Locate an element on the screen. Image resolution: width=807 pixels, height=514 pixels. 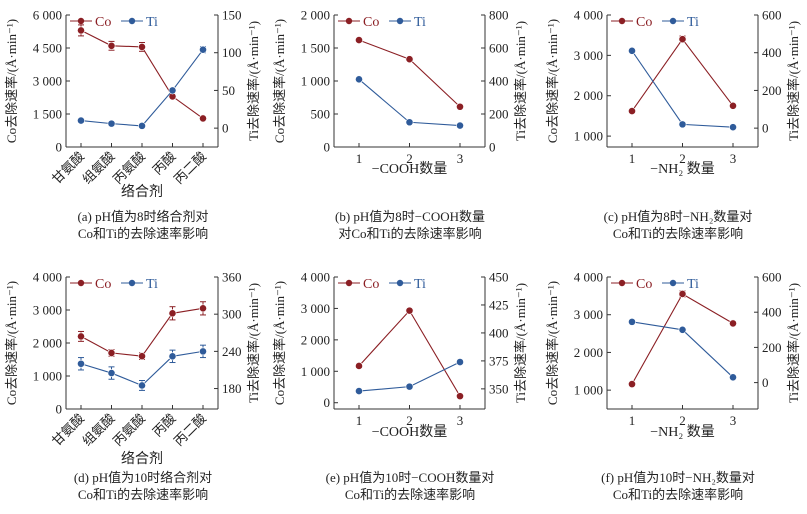
caption-line-1: (e) pH值为10时−COOH数量对 is located at coordinates (410, 477).